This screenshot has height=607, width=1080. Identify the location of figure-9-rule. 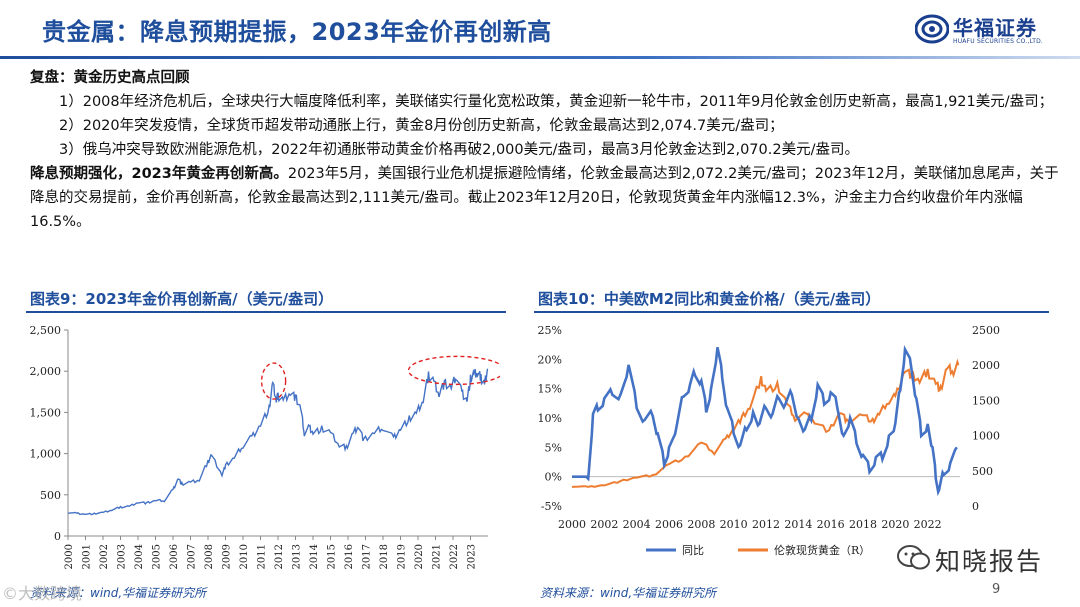
(266, 312).